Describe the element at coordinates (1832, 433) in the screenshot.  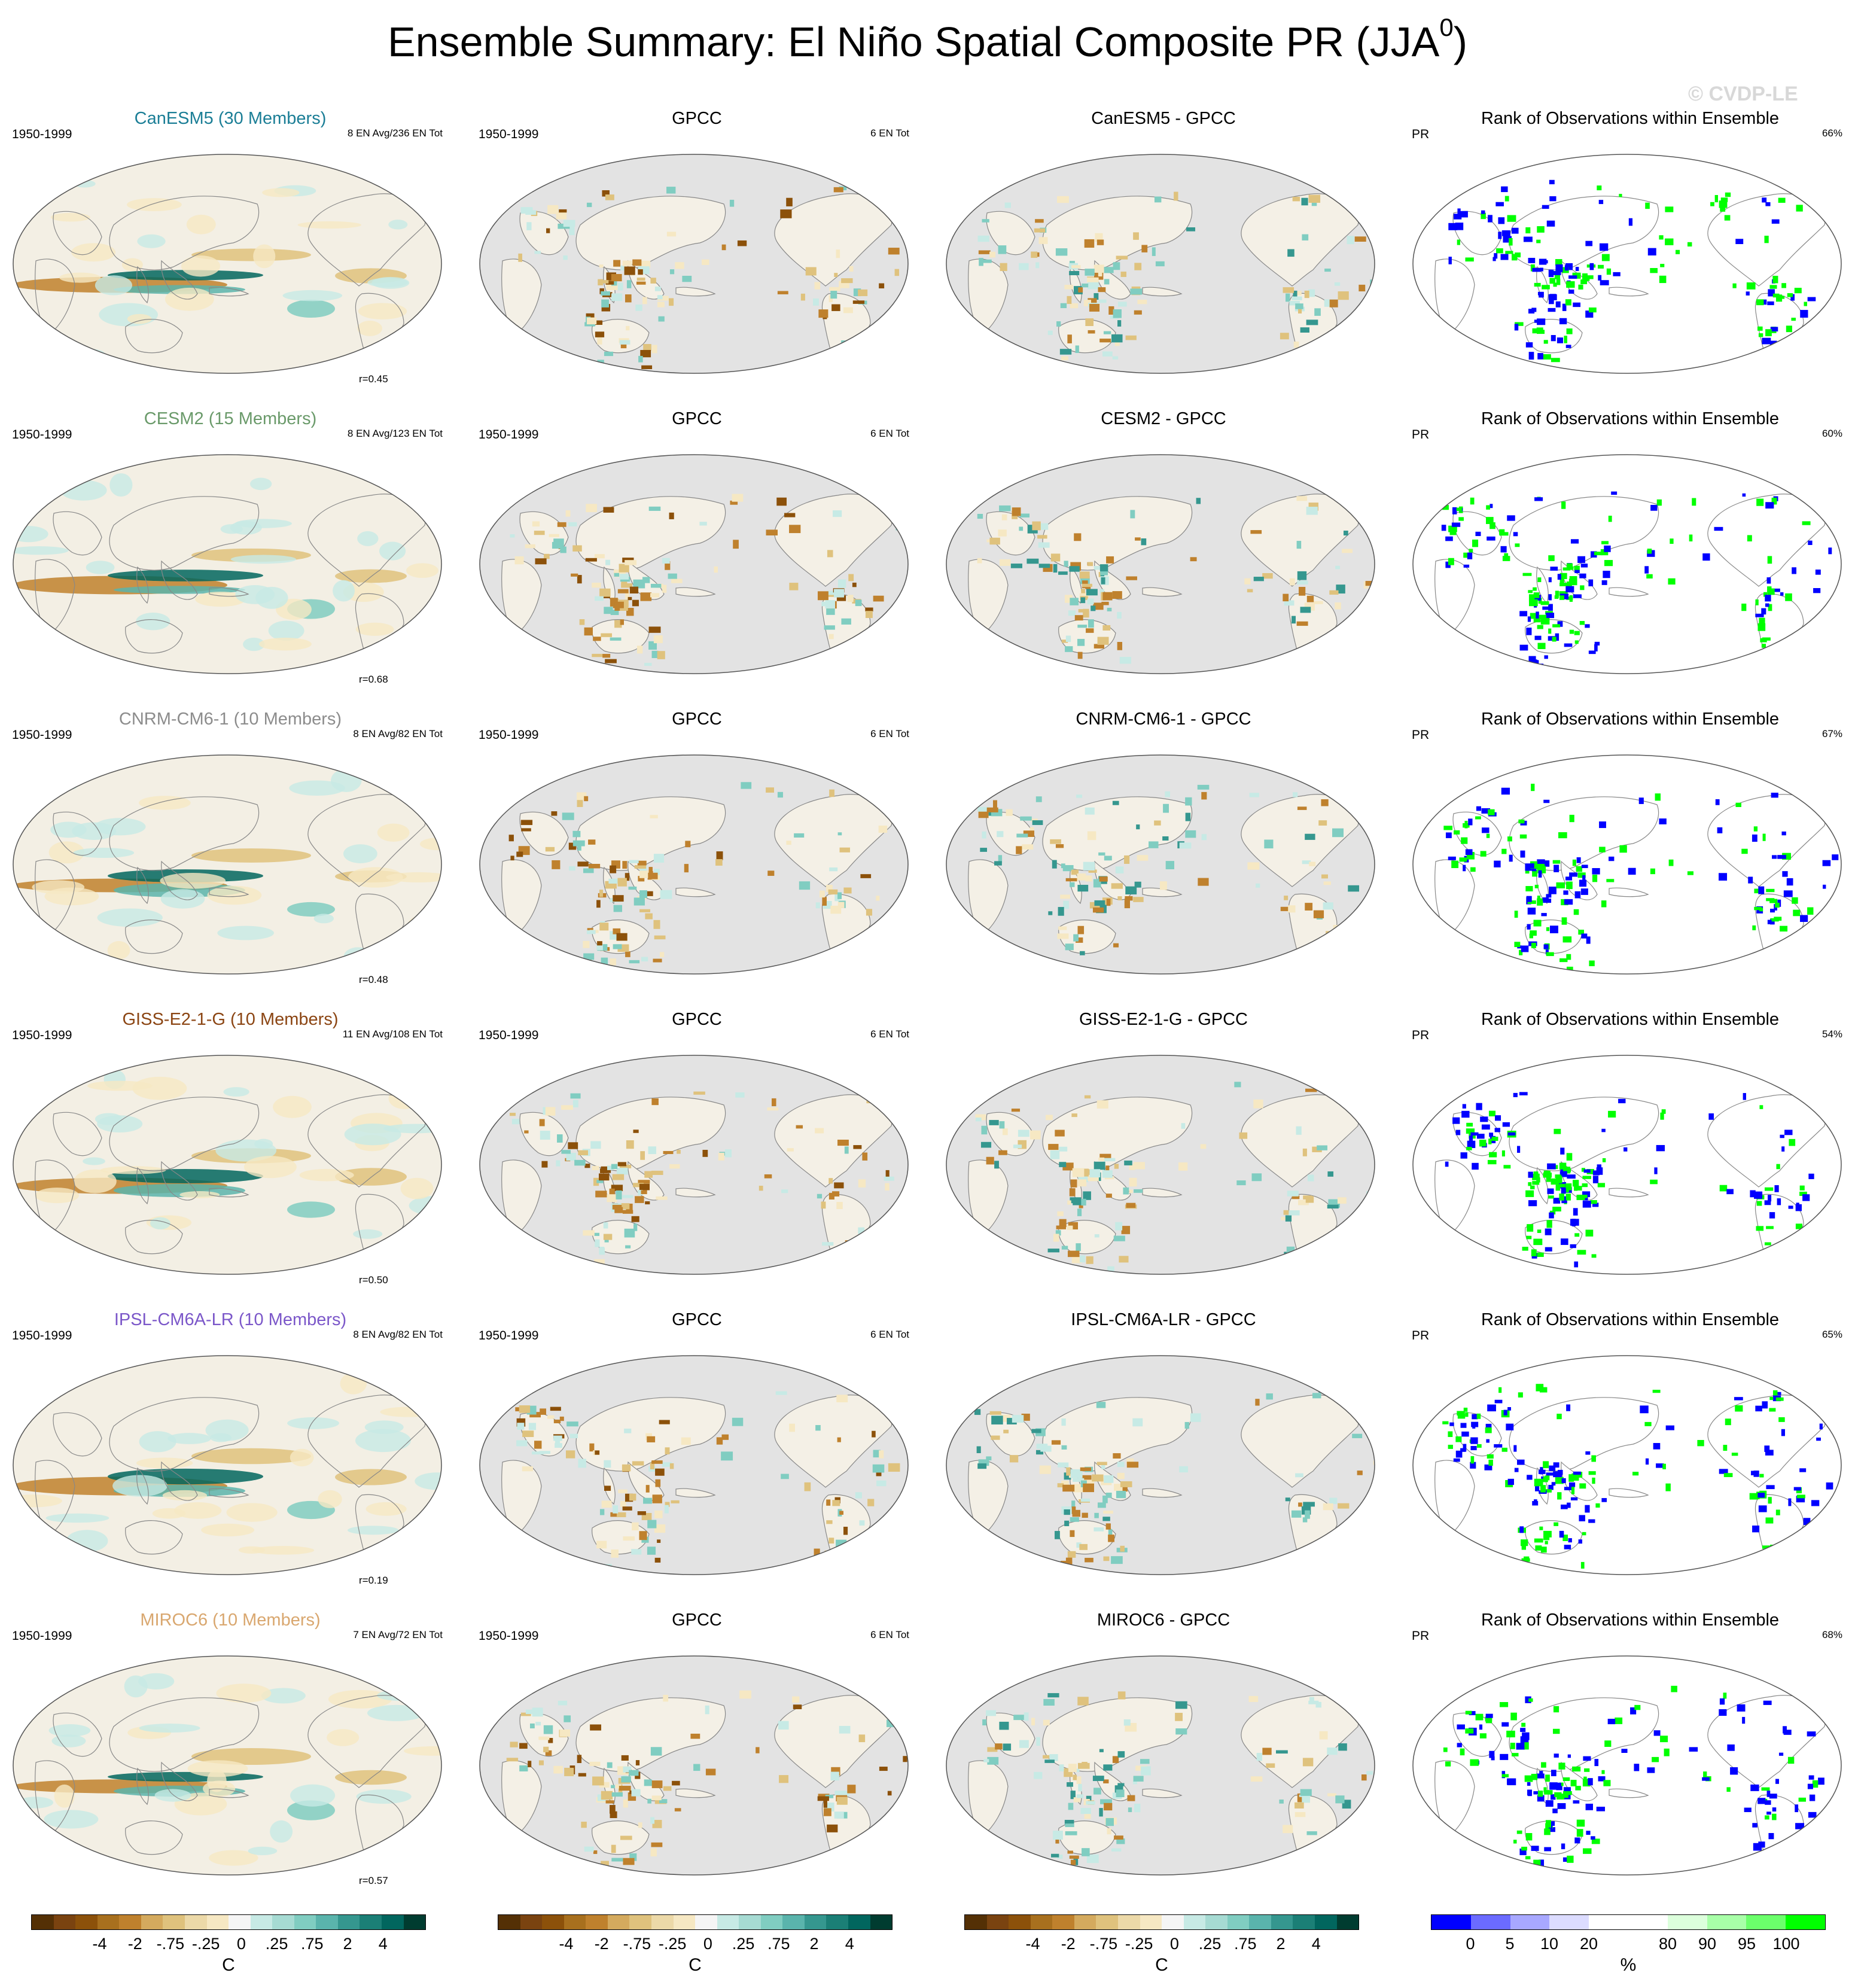
I see `rank-percent: 60%` at that location.